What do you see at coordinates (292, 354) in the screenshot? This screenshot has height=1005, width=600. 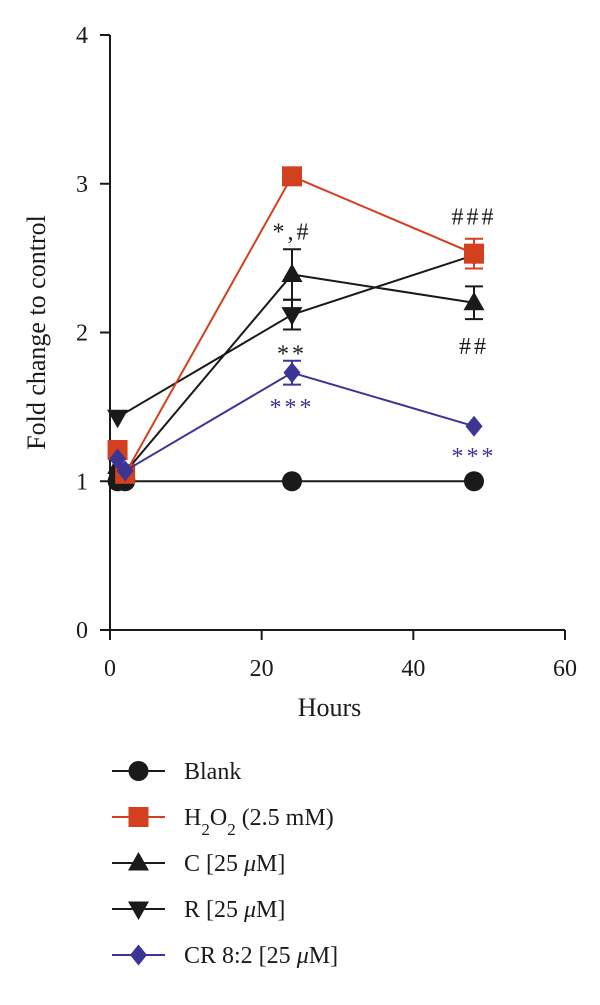 I see `significance-label: **` at bounding box center [292, 354].